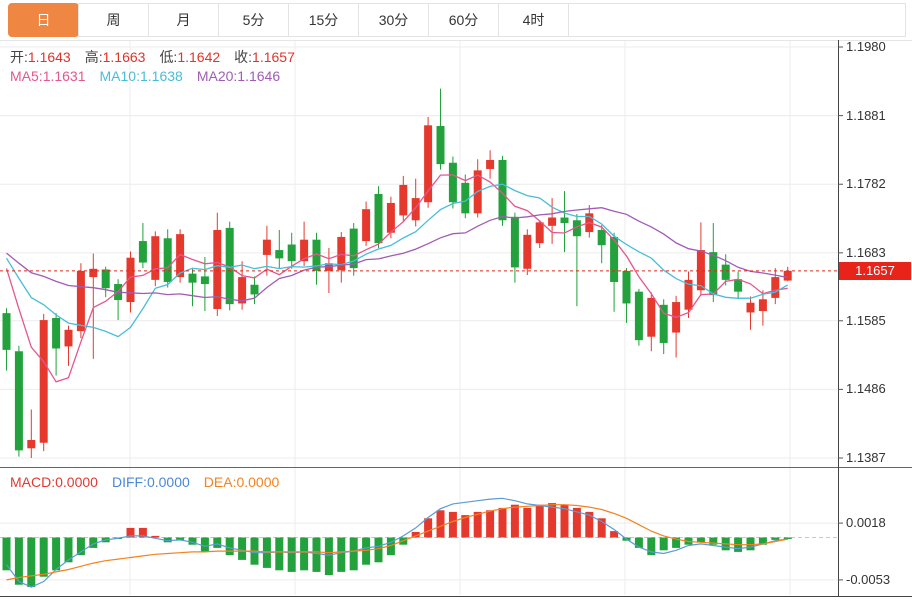 The image size is (912, 603). I want to click on legend-value: 1.1643, so click(49, 57).